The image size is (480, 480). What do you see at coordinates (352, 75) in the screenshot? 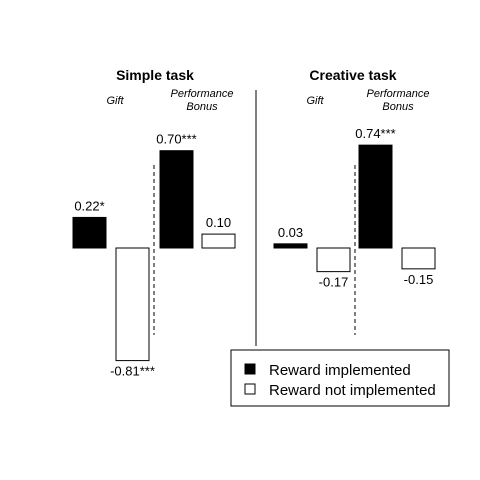
I see `panel-title: Creative task` at bounding box center [352, 75].